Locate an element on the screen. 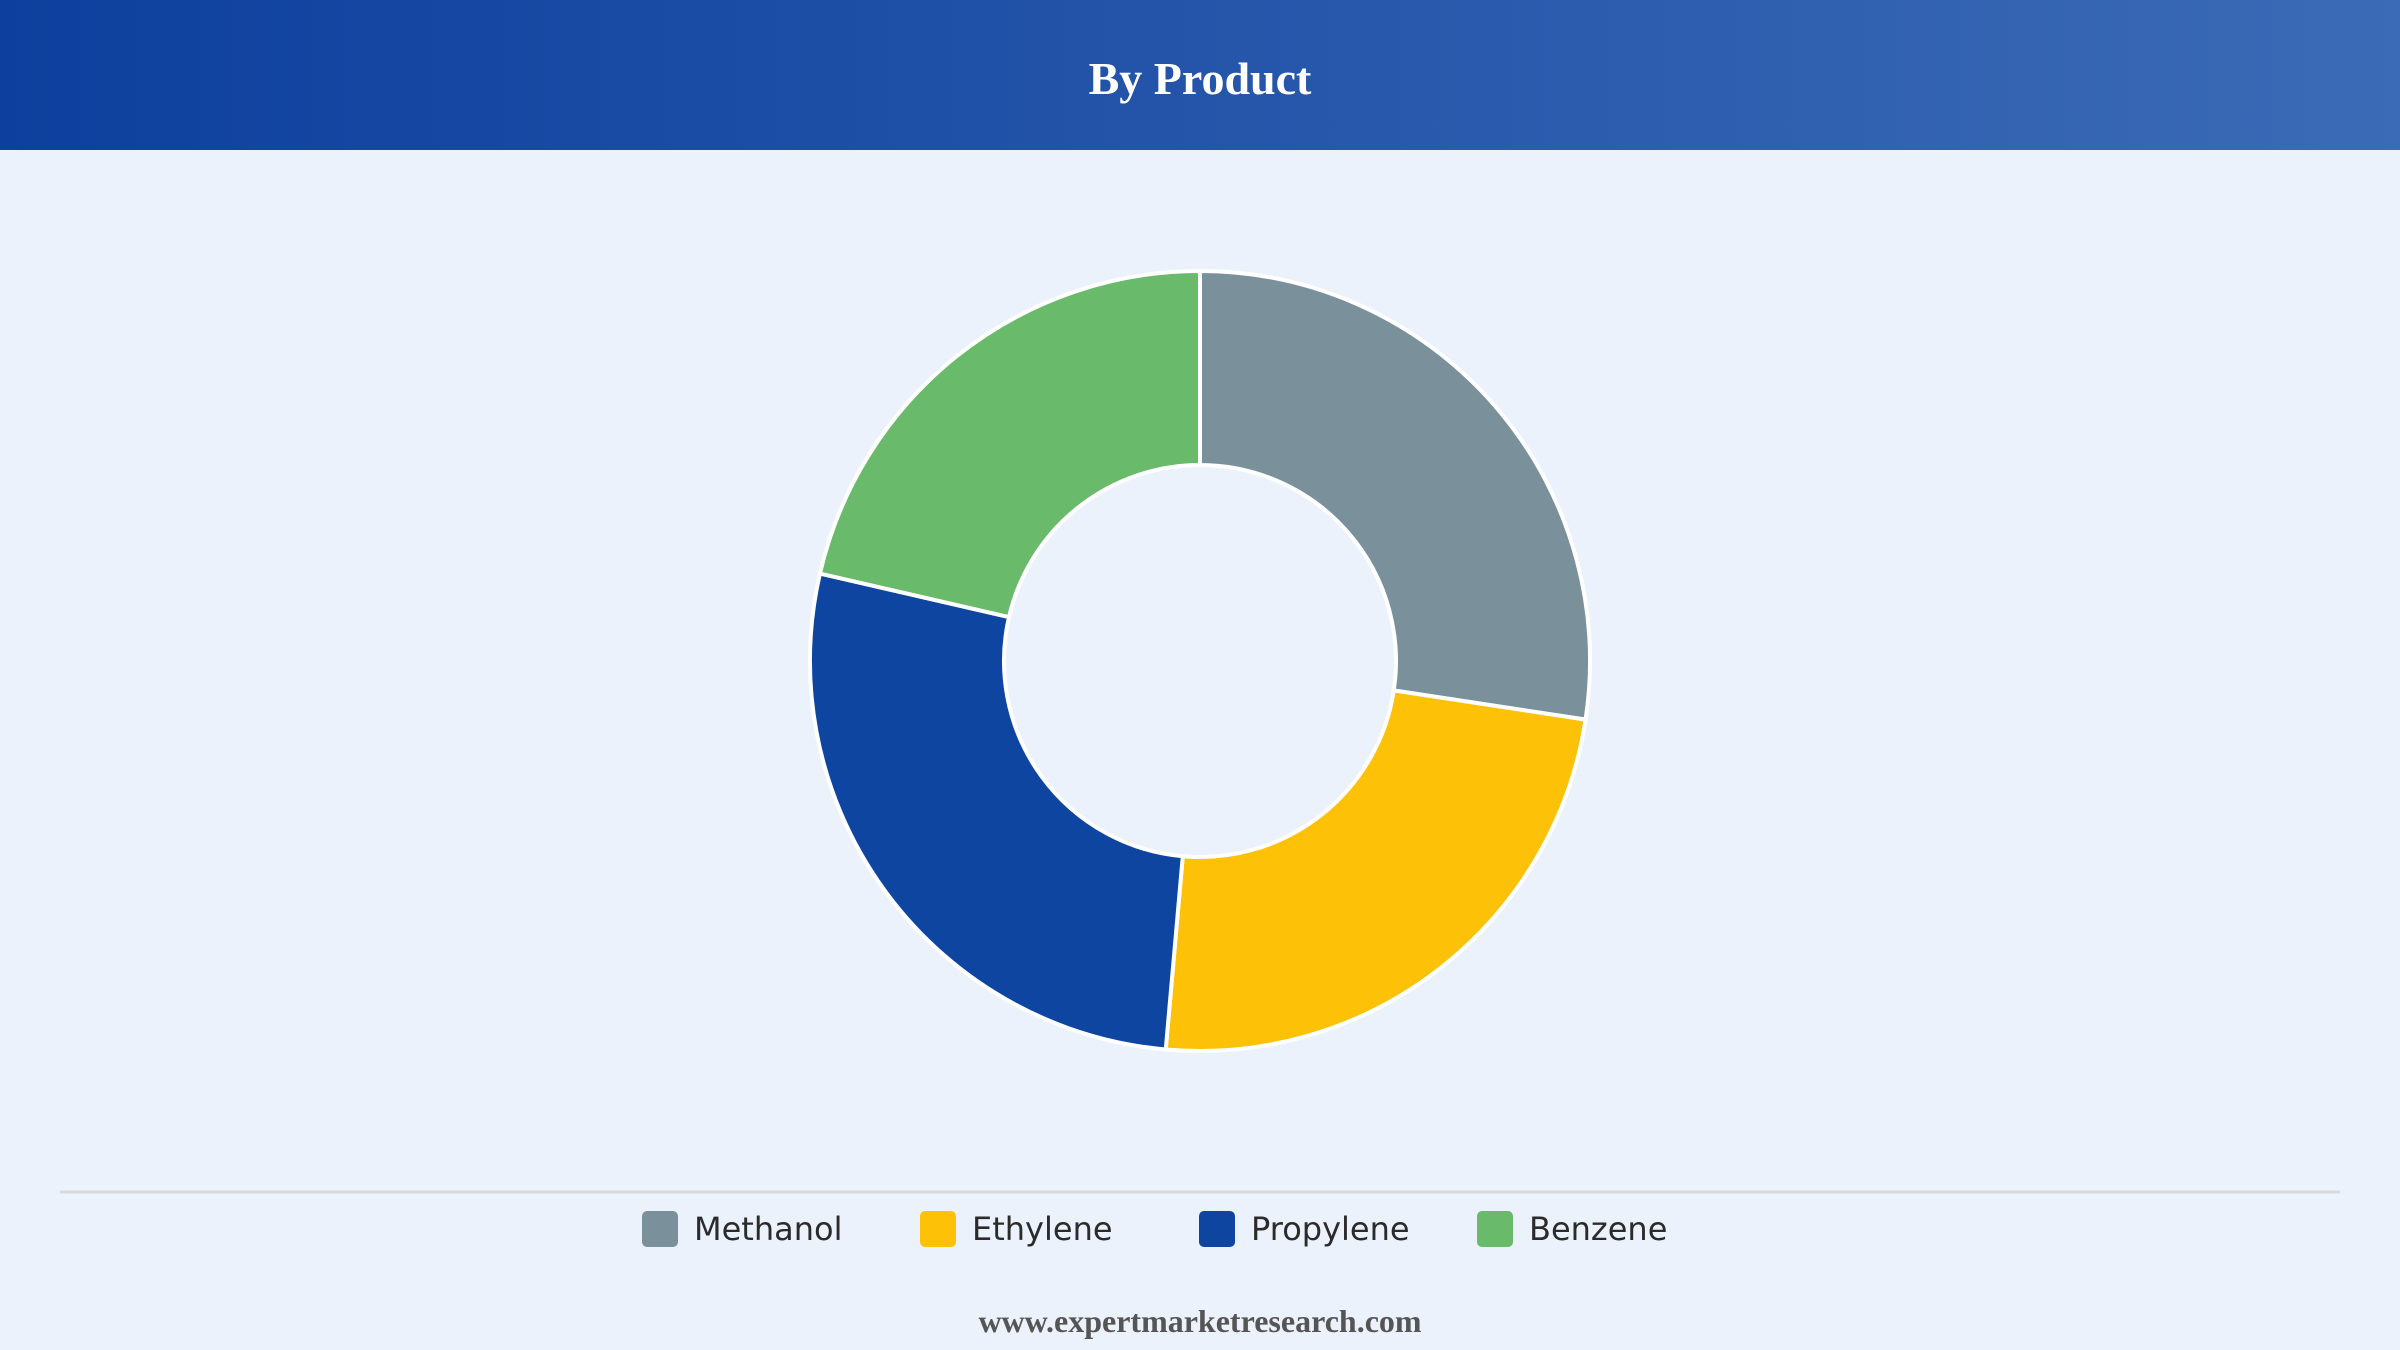  chart-title: By Product is located at coordinates (1200, 78).